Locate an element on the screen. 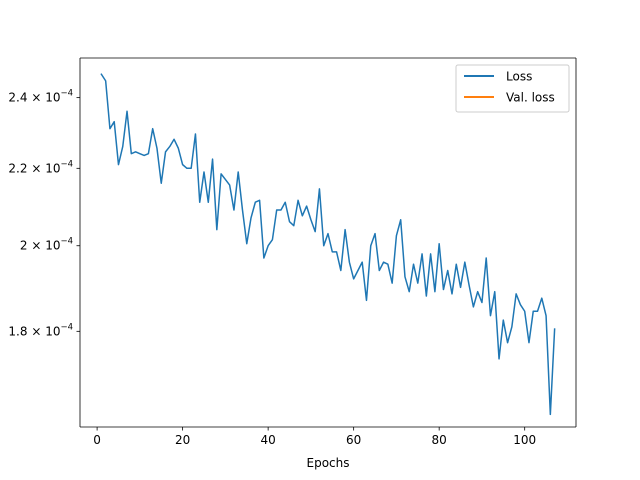  x-tick-label-2: 40 is located at coordinates (267, 440).